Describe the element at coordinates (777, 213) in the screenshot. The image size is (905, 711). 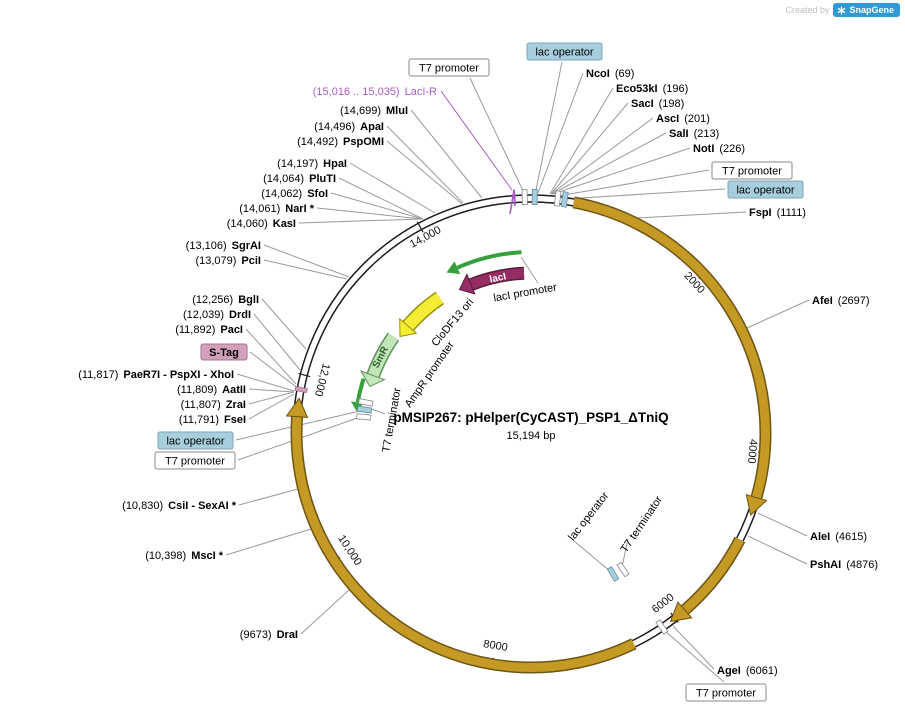
I see `site-label-fspi: FspI (1111)` at that location.